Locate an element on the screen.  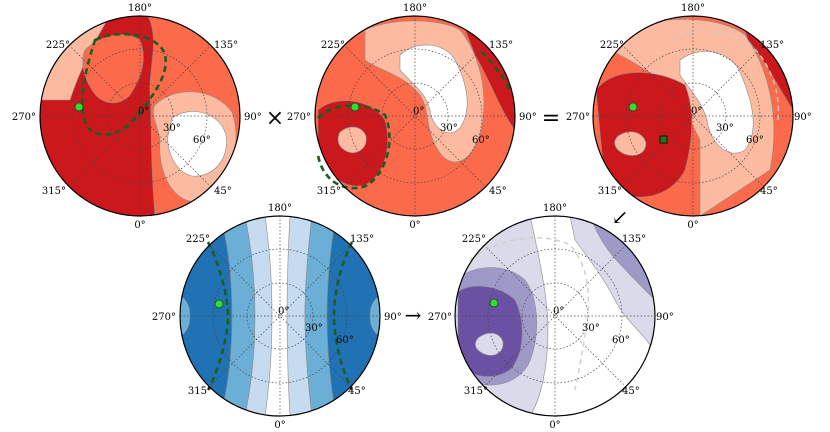
arrow-right: → is located at coordinates (413, 315).